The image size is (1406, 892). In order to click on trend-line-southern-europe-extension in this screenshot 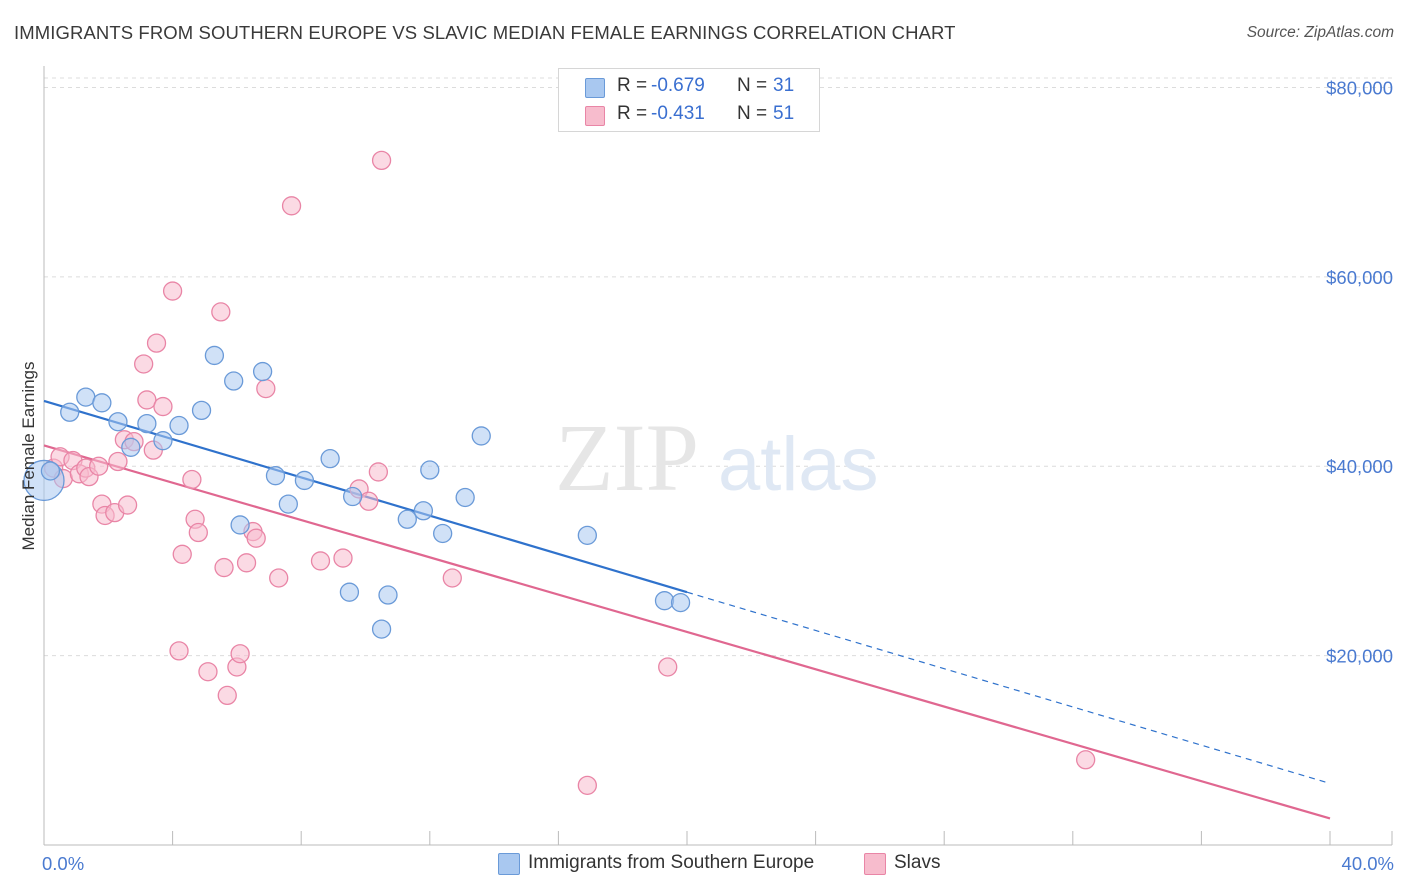, I will do `click(1008, 688)`.